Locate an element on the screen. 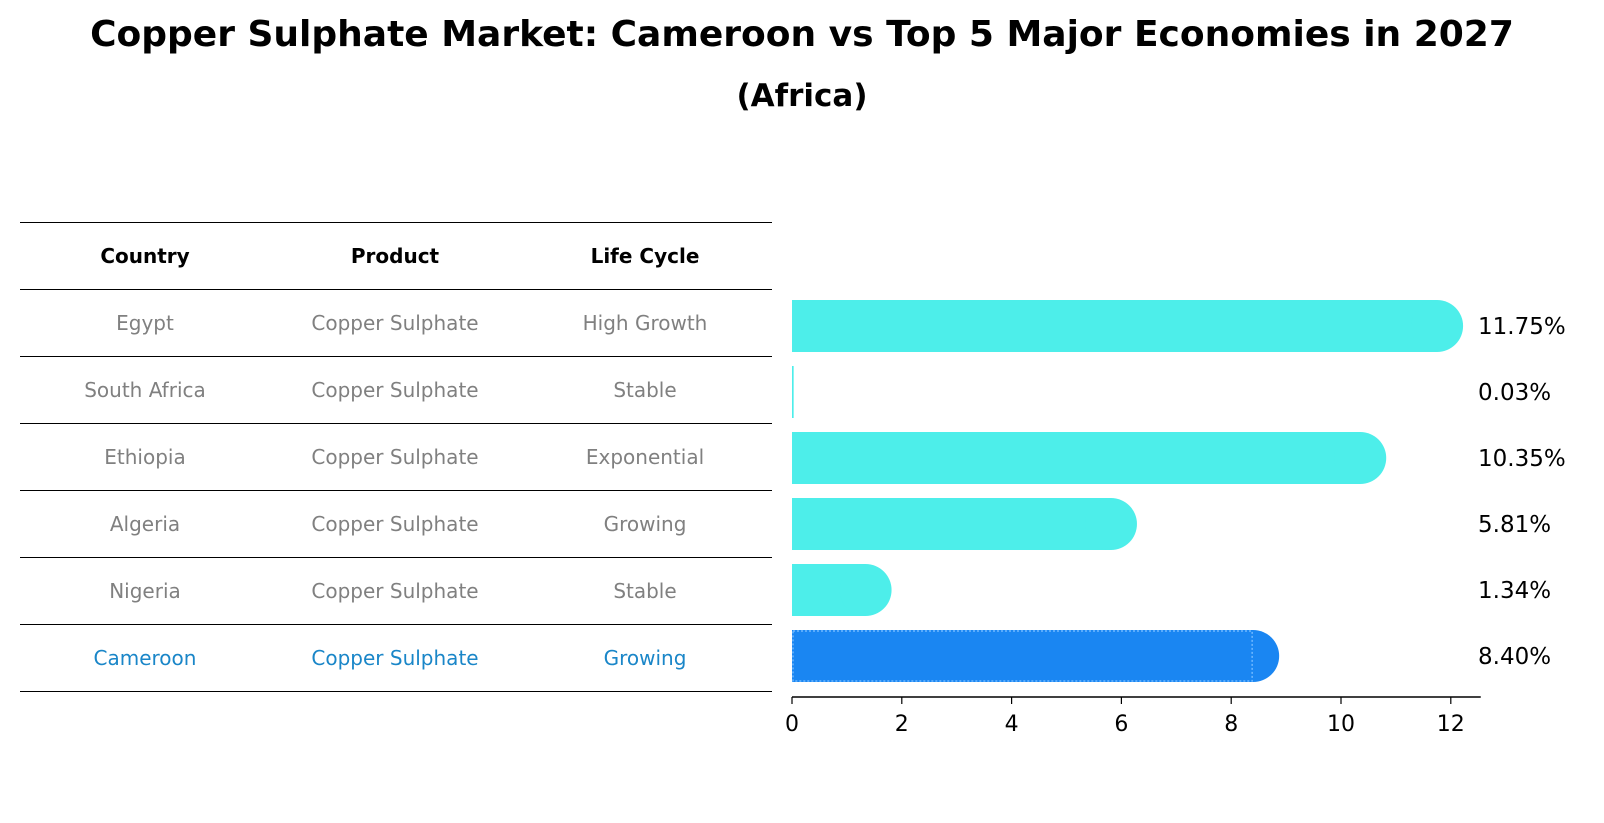  value-label: 10.35% is located at coordinates (1522, 459).